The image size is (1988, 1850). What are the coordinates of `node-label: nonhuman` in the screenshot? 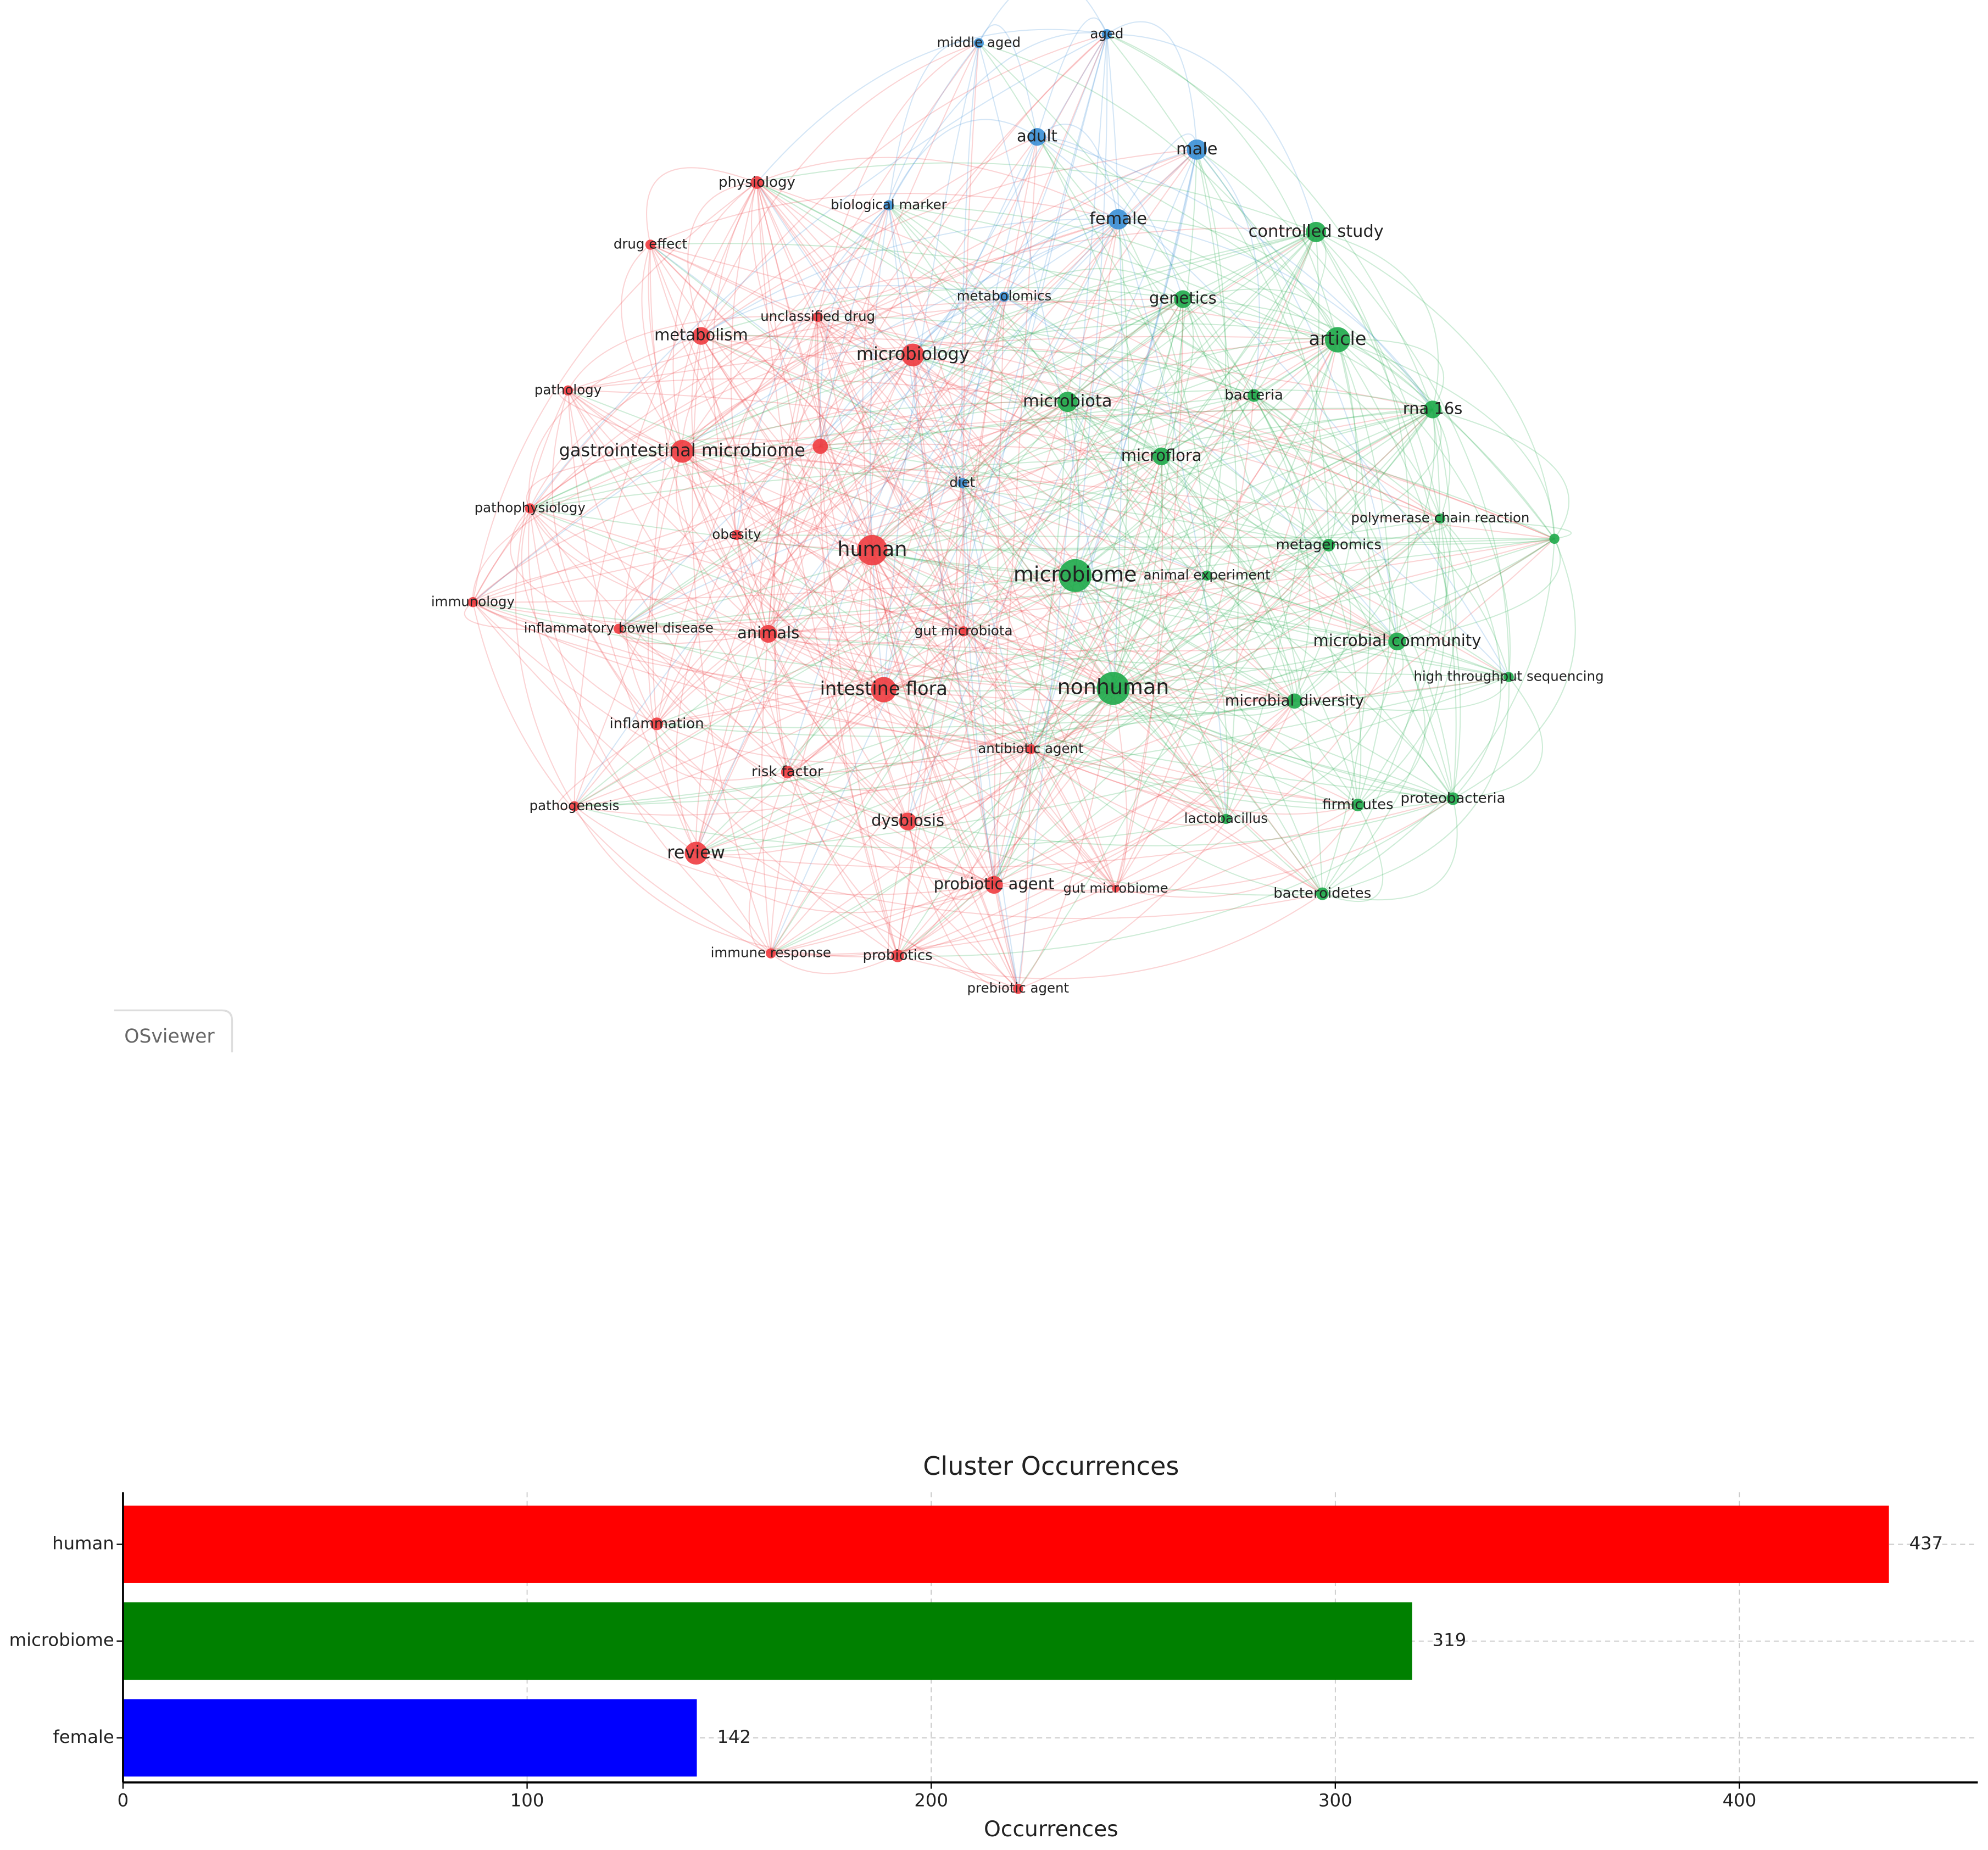 It's located at (1113, 687).